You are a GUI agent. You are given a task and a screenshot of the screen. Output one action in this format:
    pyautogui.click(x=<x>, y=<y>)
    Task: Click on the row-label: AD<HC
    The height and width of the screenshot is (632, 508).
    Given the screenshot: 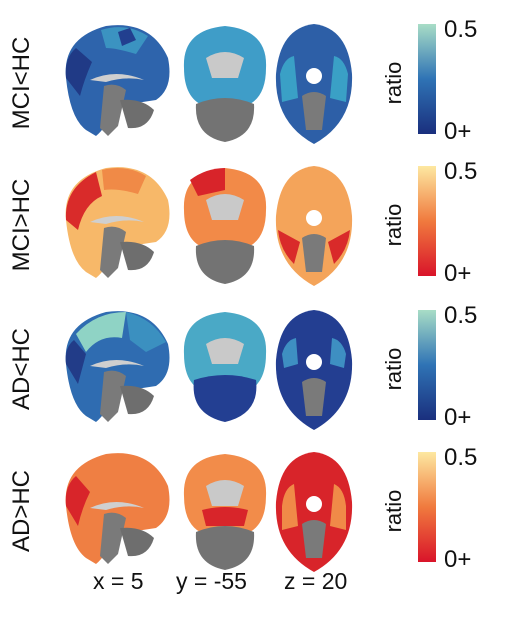 What is the action you would take?
    pyautogui.click(x=22, y=369)
    